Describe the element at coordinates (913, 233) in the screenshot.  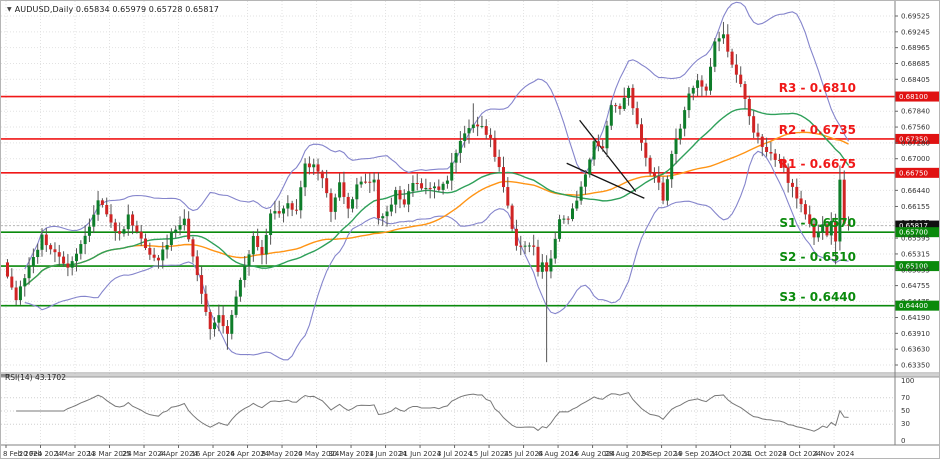
I see `svg-text: 0.65700` at that location.